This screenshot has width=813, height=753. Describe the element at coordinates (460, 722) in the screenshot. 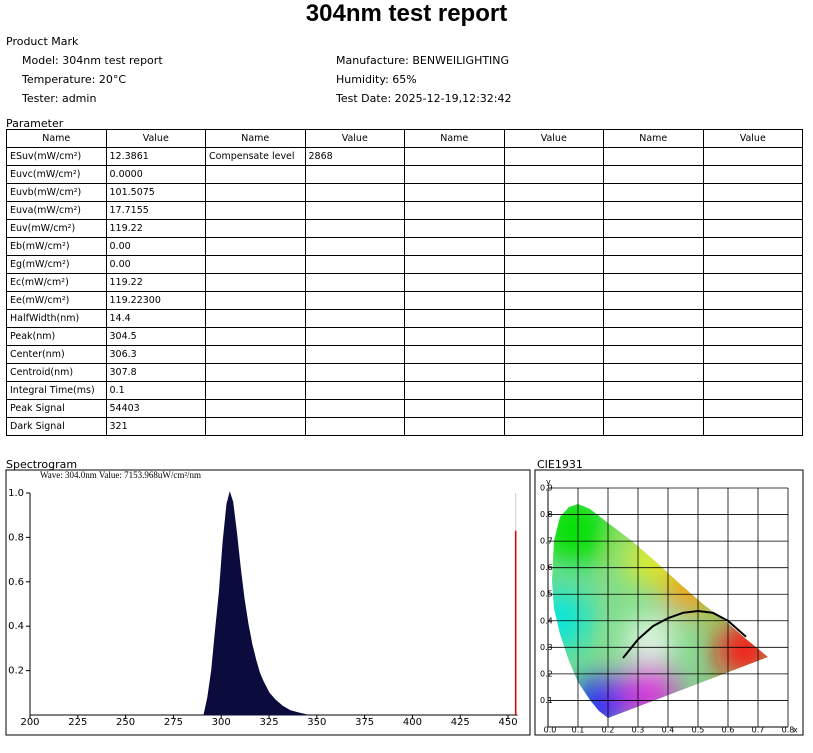

I see `x-tick-label: 425` at that location.